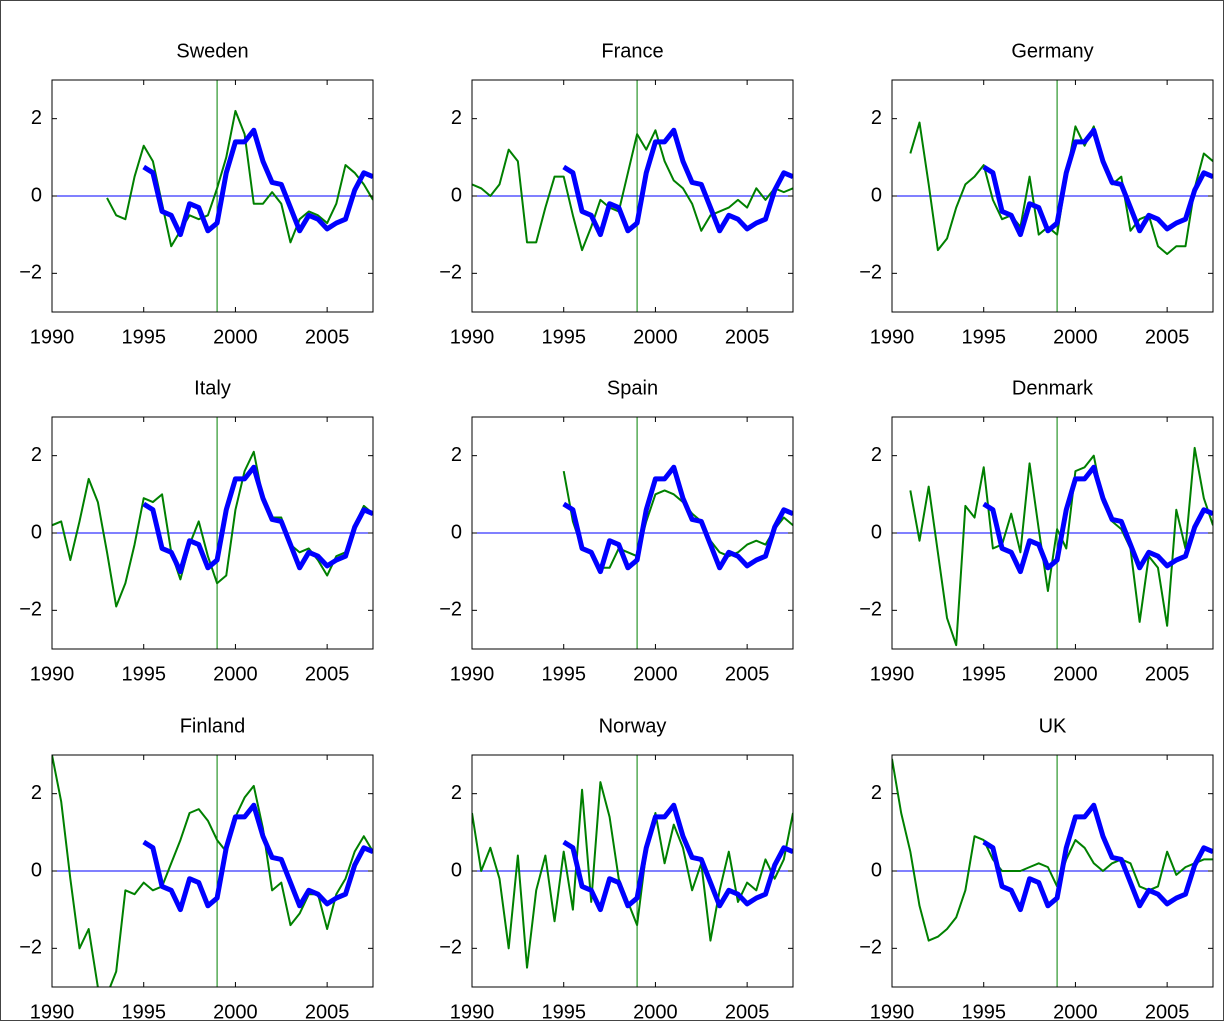 The width and height of the screenshot is (1224, 1026). I want to click on subplot-title: Finland, so click(213, 726).